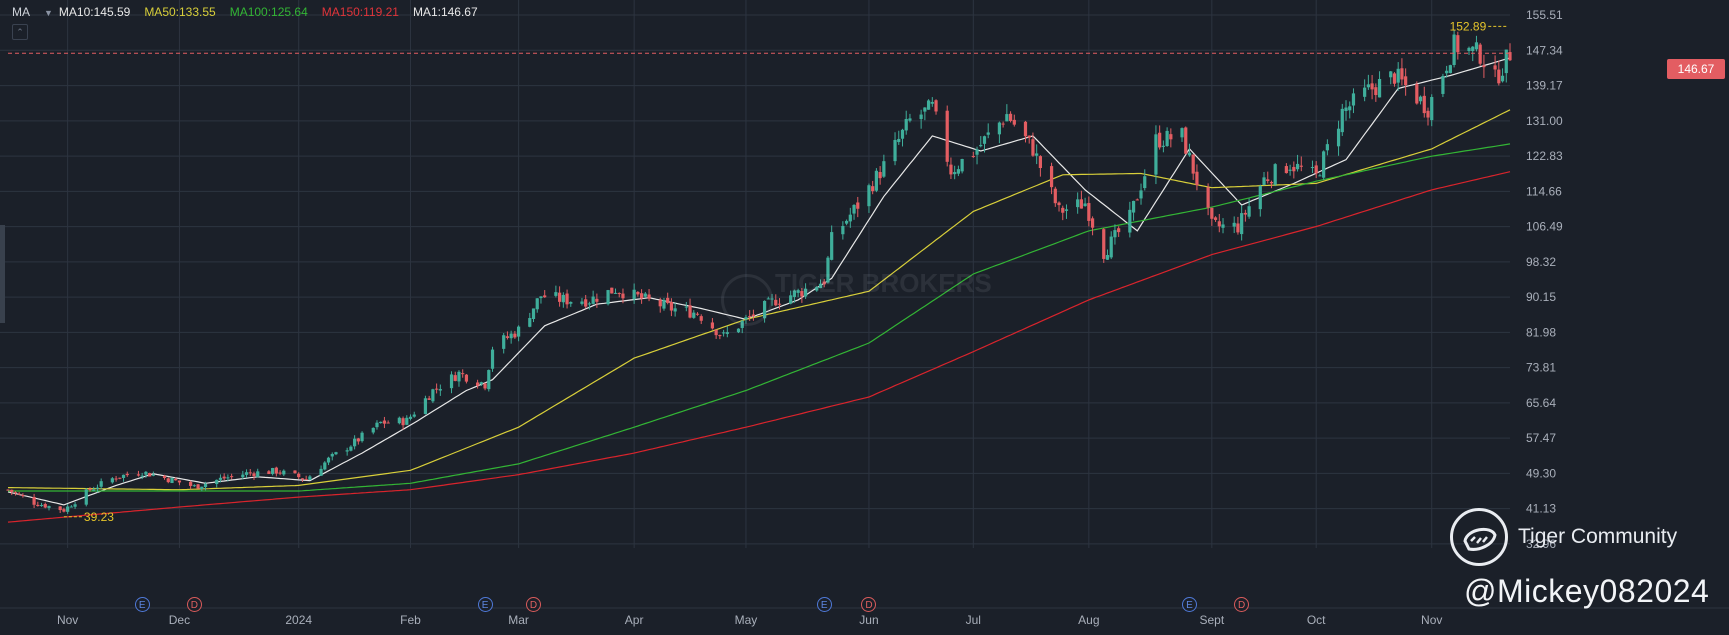 The width and height of the screenshot is (1729, 635). I want to click on tiger-community-logo-icon, so click(1479, 537).